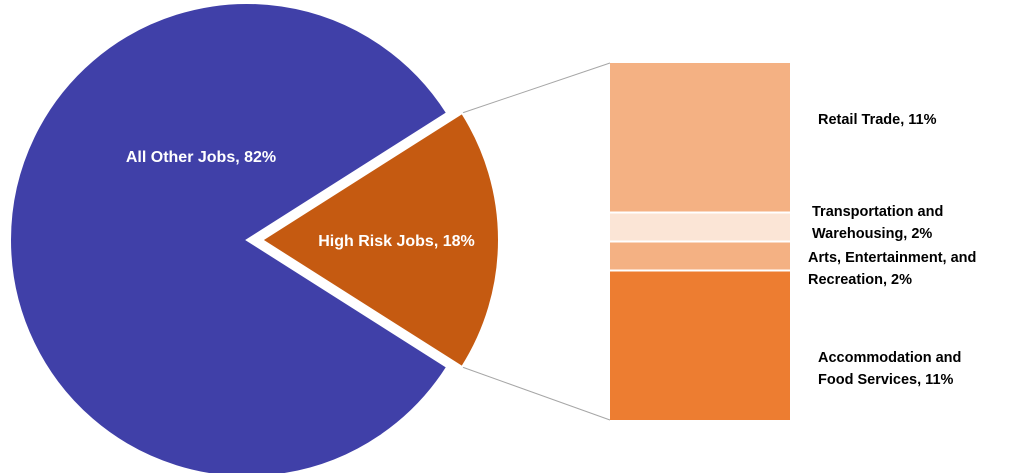 The width and height of the screenshot is (1019, 473). I want to click on bar-label-transportation-and-warehousing: Transportation and Warehousing, 2%, so click(877, 223).